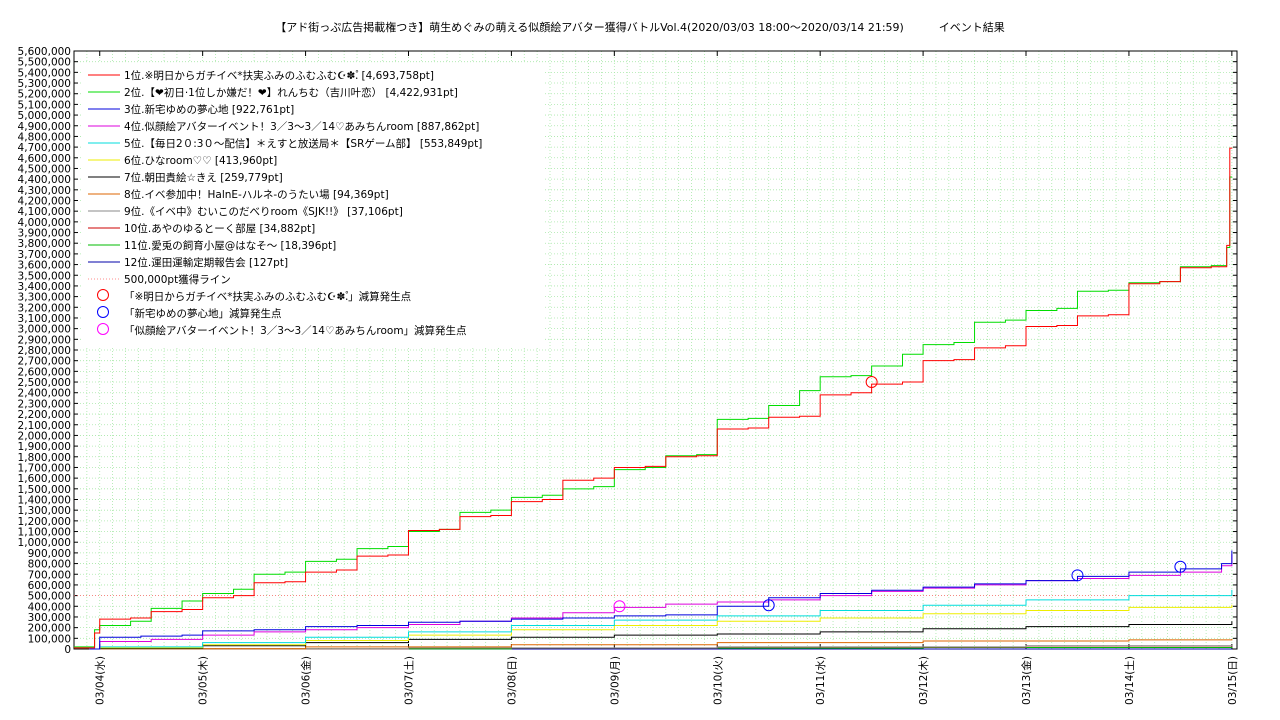 This screenshot has width=1280, height=720. Describe the element at coordinates (44, 479) in the screenshot. I see `y-tick-label: 1,600,000` at that location.